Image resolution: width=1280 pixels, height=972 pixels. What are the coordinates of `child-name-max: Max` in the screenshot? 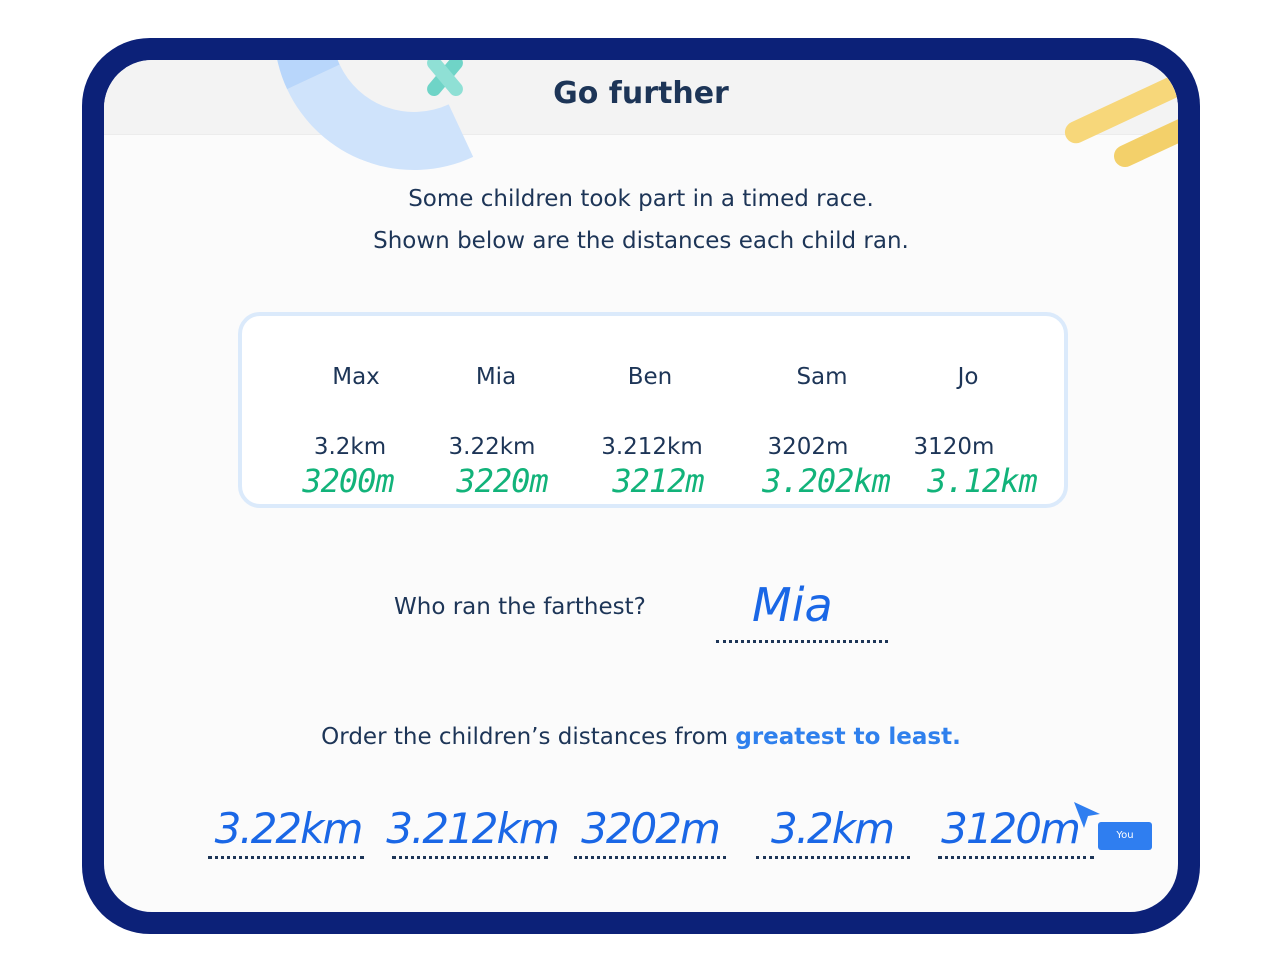 It's located at (356, 377).